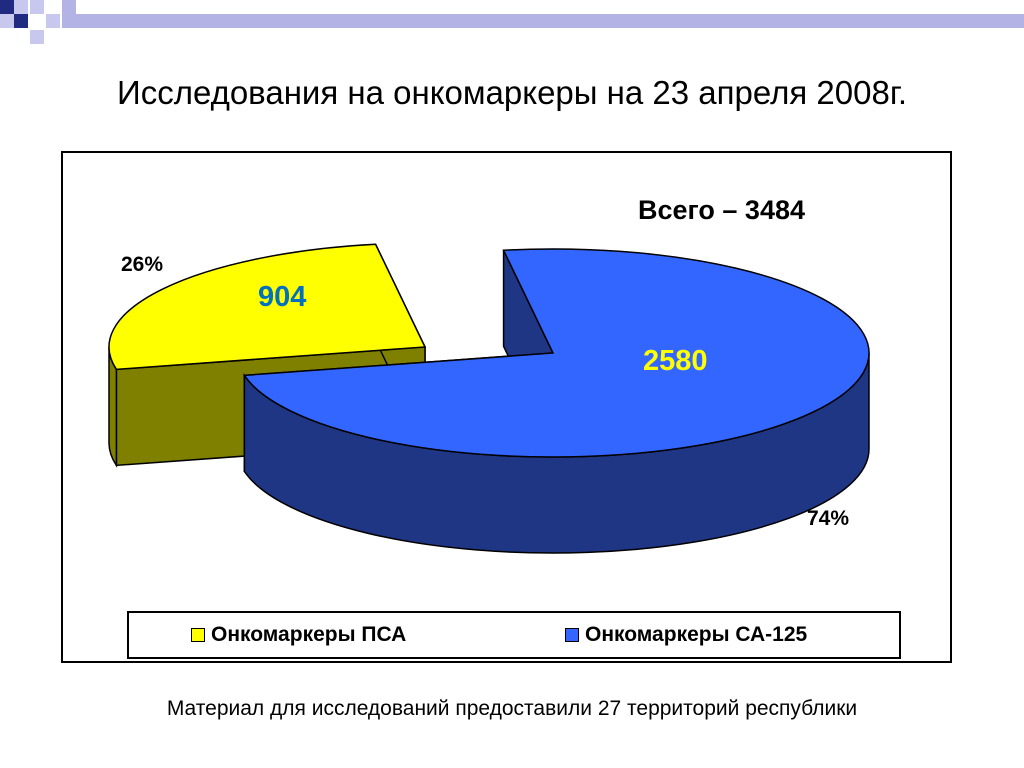 The width and height of the screenshot is (1024, 768). Describe the element at coordinates (572, 635) in the screenshot. I see `legend-swatch-ca125` at that location.